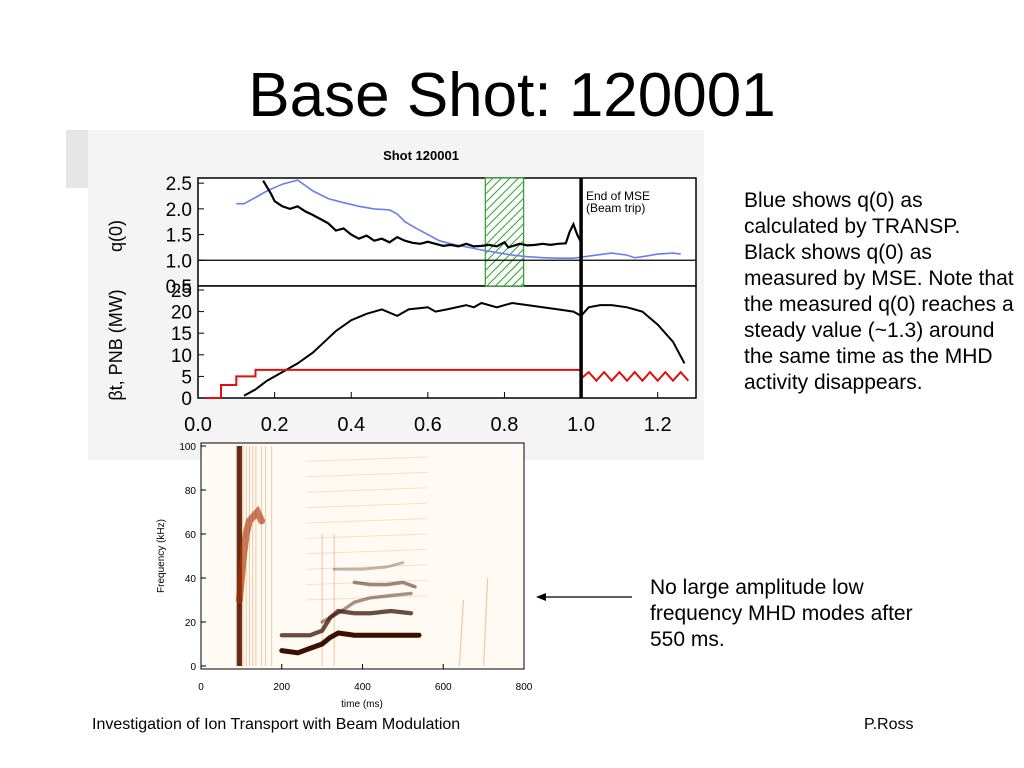  What do you see at coordinates (524, 687) in the screenshot?
I see `spectrogram-x-tick-label: 800` at bounding box center [524, 687].